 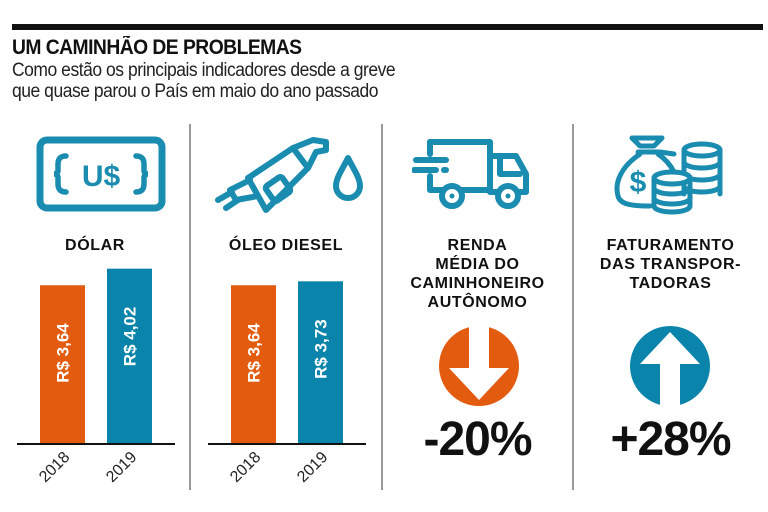 I want to click on header-rule, so click(x=387, y=27).